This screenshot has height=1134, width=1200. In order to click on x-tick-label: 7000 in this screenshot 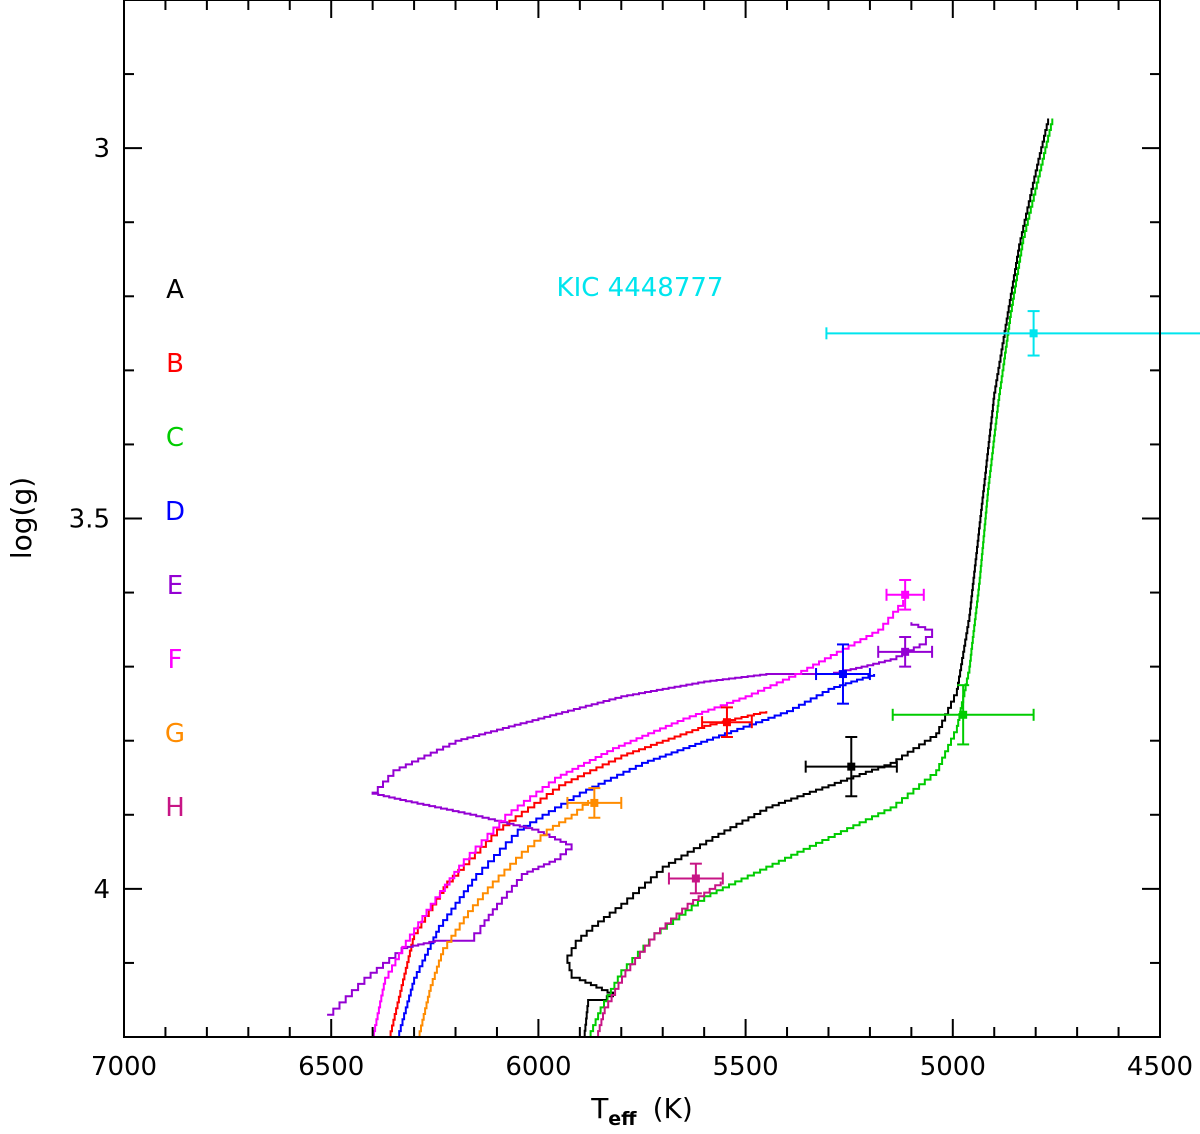, I will do `click(124, 1067)`.